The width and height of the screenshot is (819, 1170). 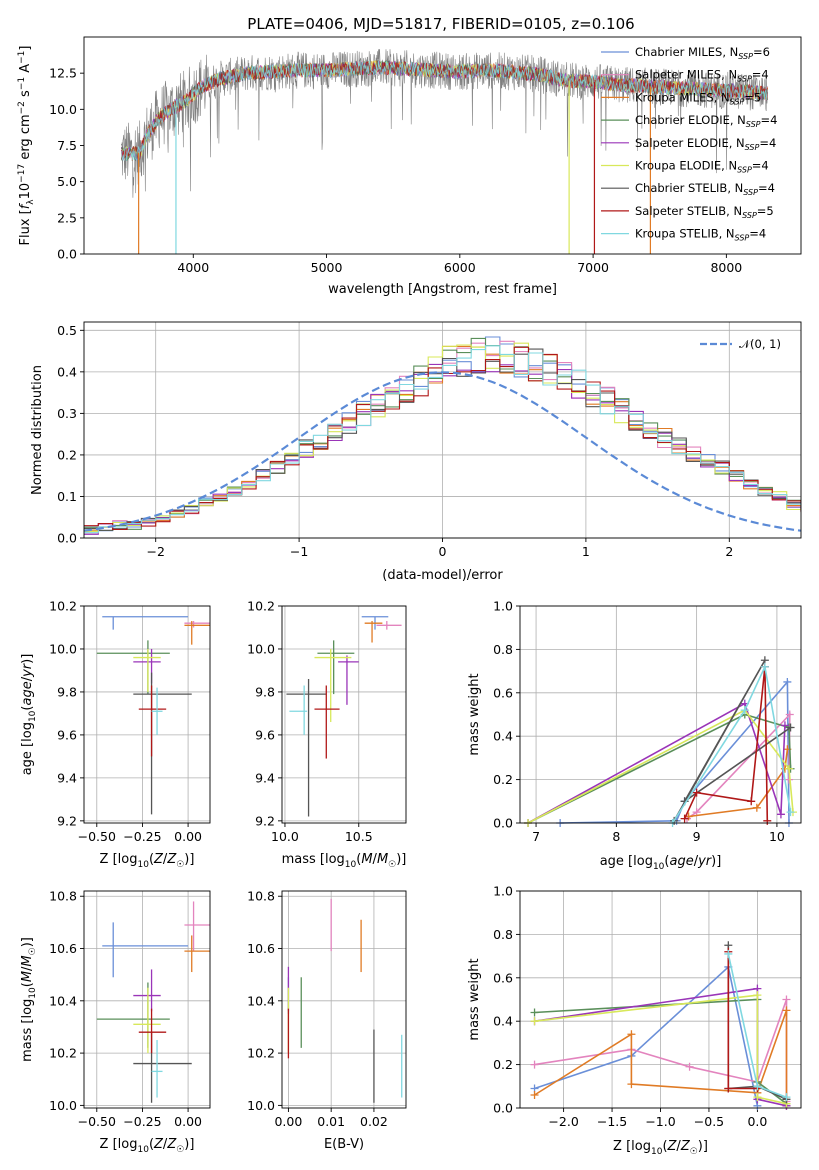 What do you see at coordinates (700, 235) in the screenshot?
I see `legend-label: Kroupa STELIB, NSSP=4` at bounding box center [700, 235].